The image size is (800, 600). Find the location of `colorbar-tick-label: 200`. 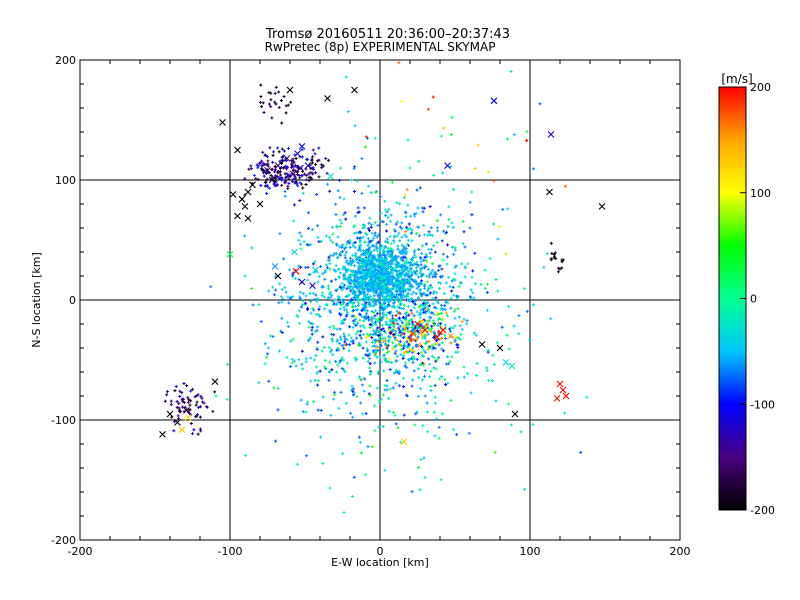

colorbar-tick-label: 200 is located at coordinates (760, 87).